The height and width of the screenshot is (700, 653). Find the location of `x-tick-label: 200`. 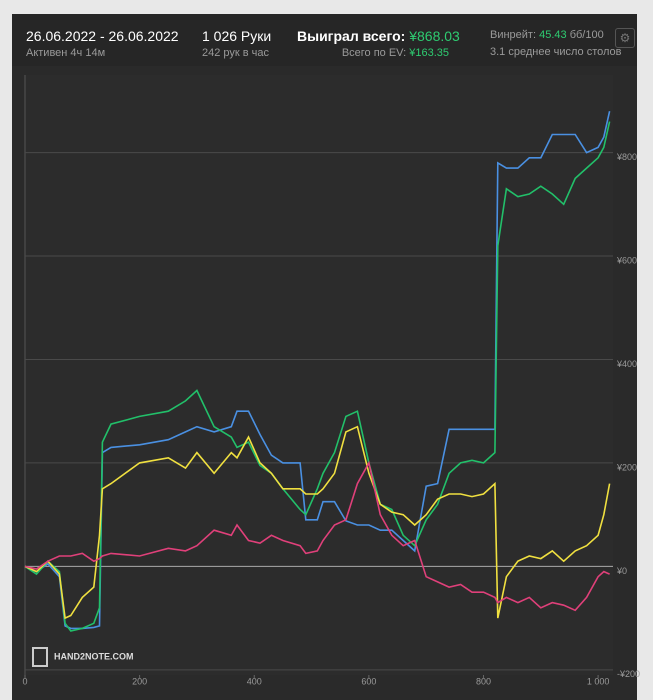

x-tick-label: 200 is located at coordinates (139, 681).